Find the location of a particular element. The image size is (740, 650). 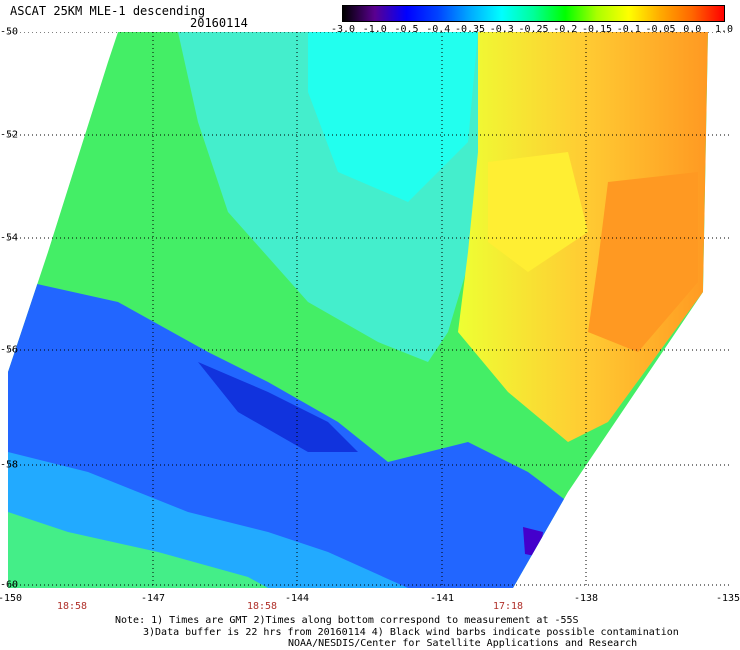

lon-label: -144 is located at coordinates (297, 598).